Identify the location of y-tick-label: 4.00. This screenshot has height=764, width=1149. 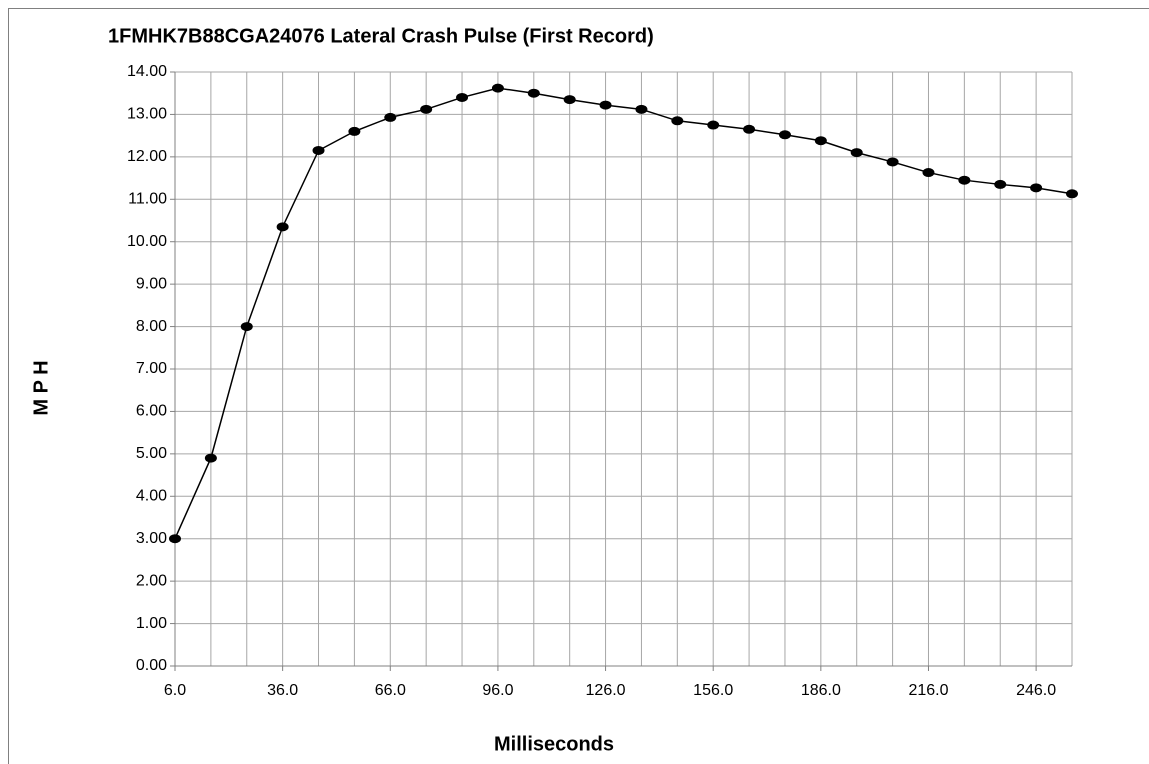
(151, 496).